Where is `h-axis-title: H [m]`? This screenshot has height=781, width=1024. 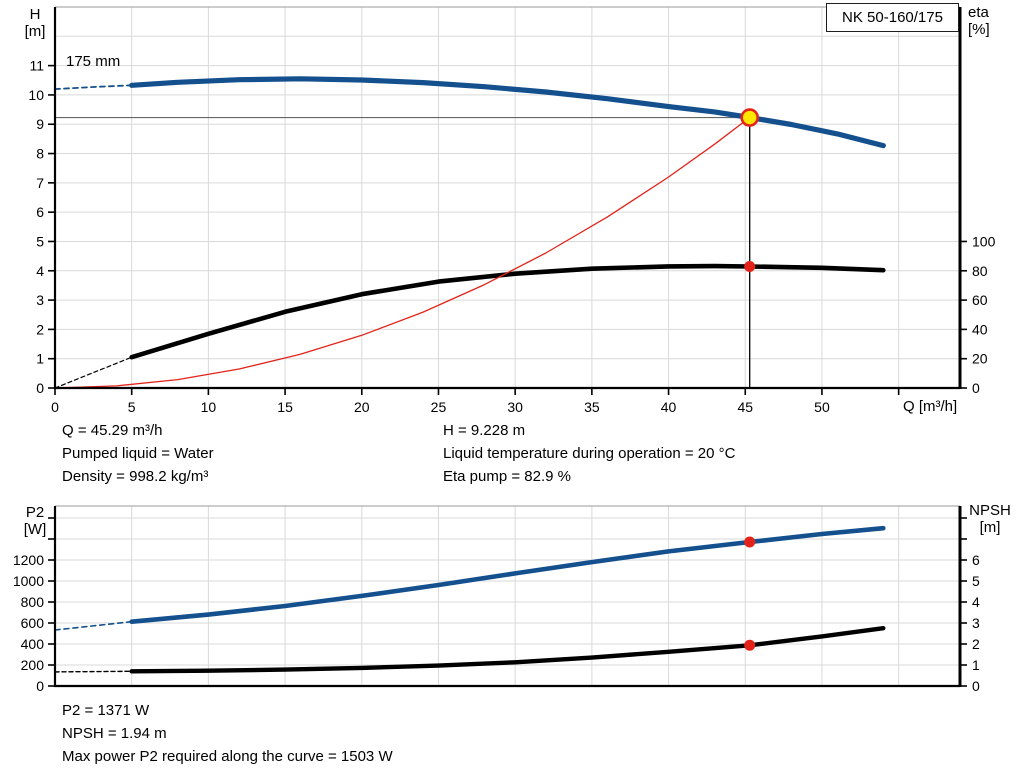
h-axis-title: H [m] is located at coordinates (35, 23).